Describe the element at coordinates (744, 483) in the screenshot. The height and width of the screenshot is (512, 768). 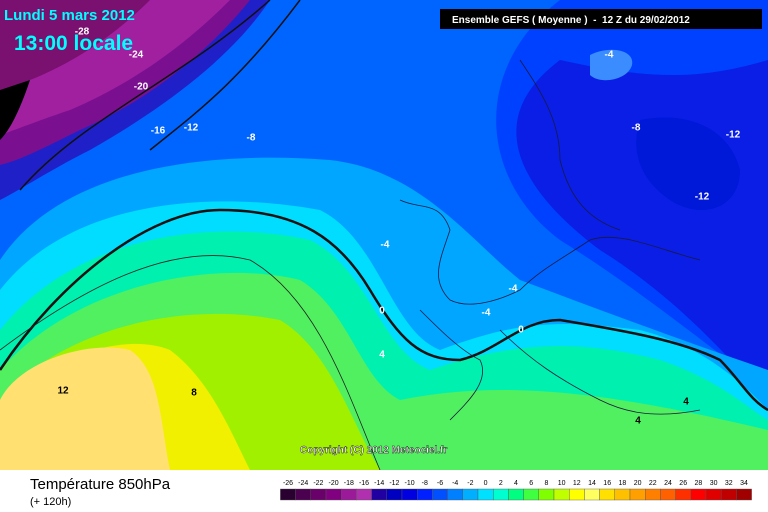
I see `scale-label: 34` at that location.